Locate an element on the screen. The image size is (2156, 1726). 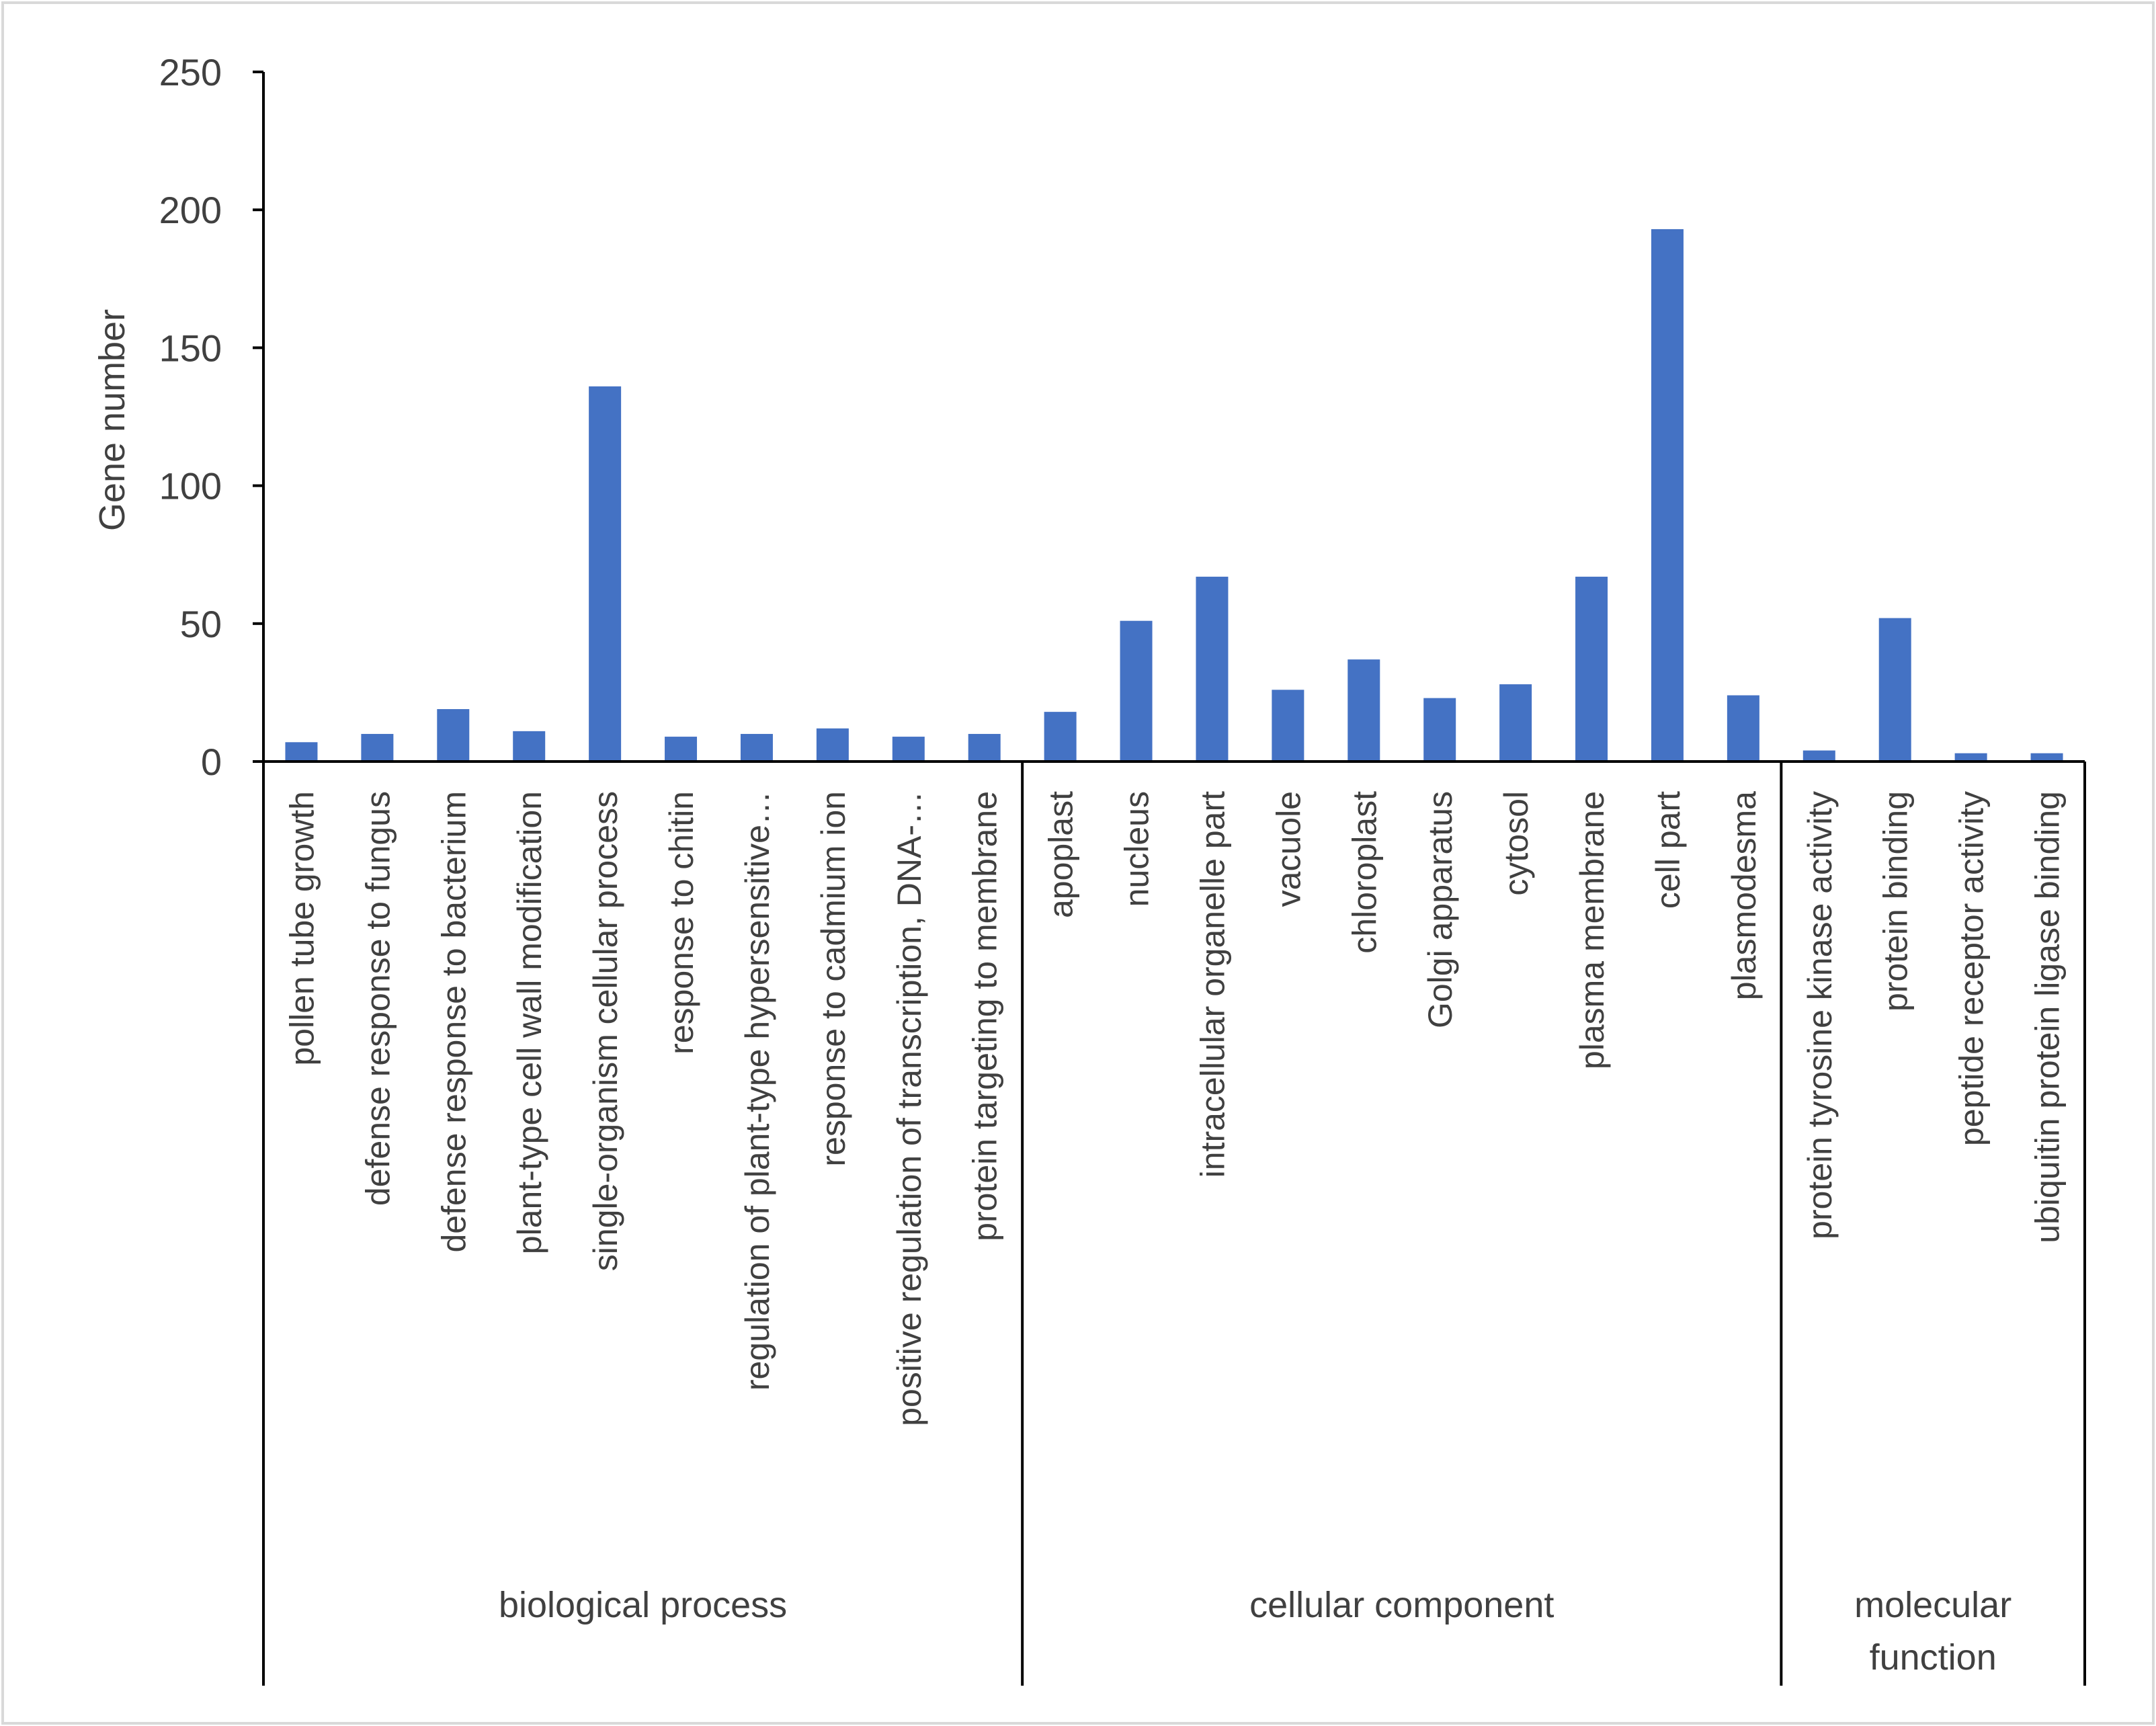
y-tick-label: 200 is located at coordinates (190, 210).